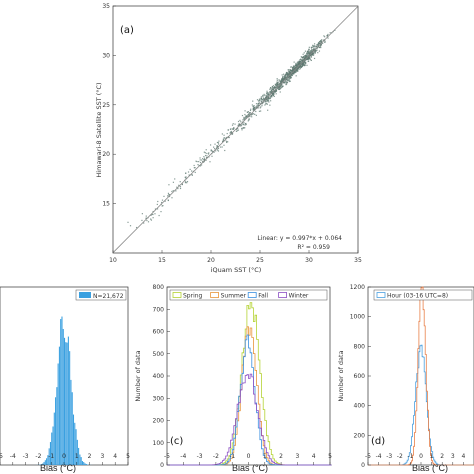 The image size is (474, 474). I want to click on y-tick-label: 25, so click(106, 105).